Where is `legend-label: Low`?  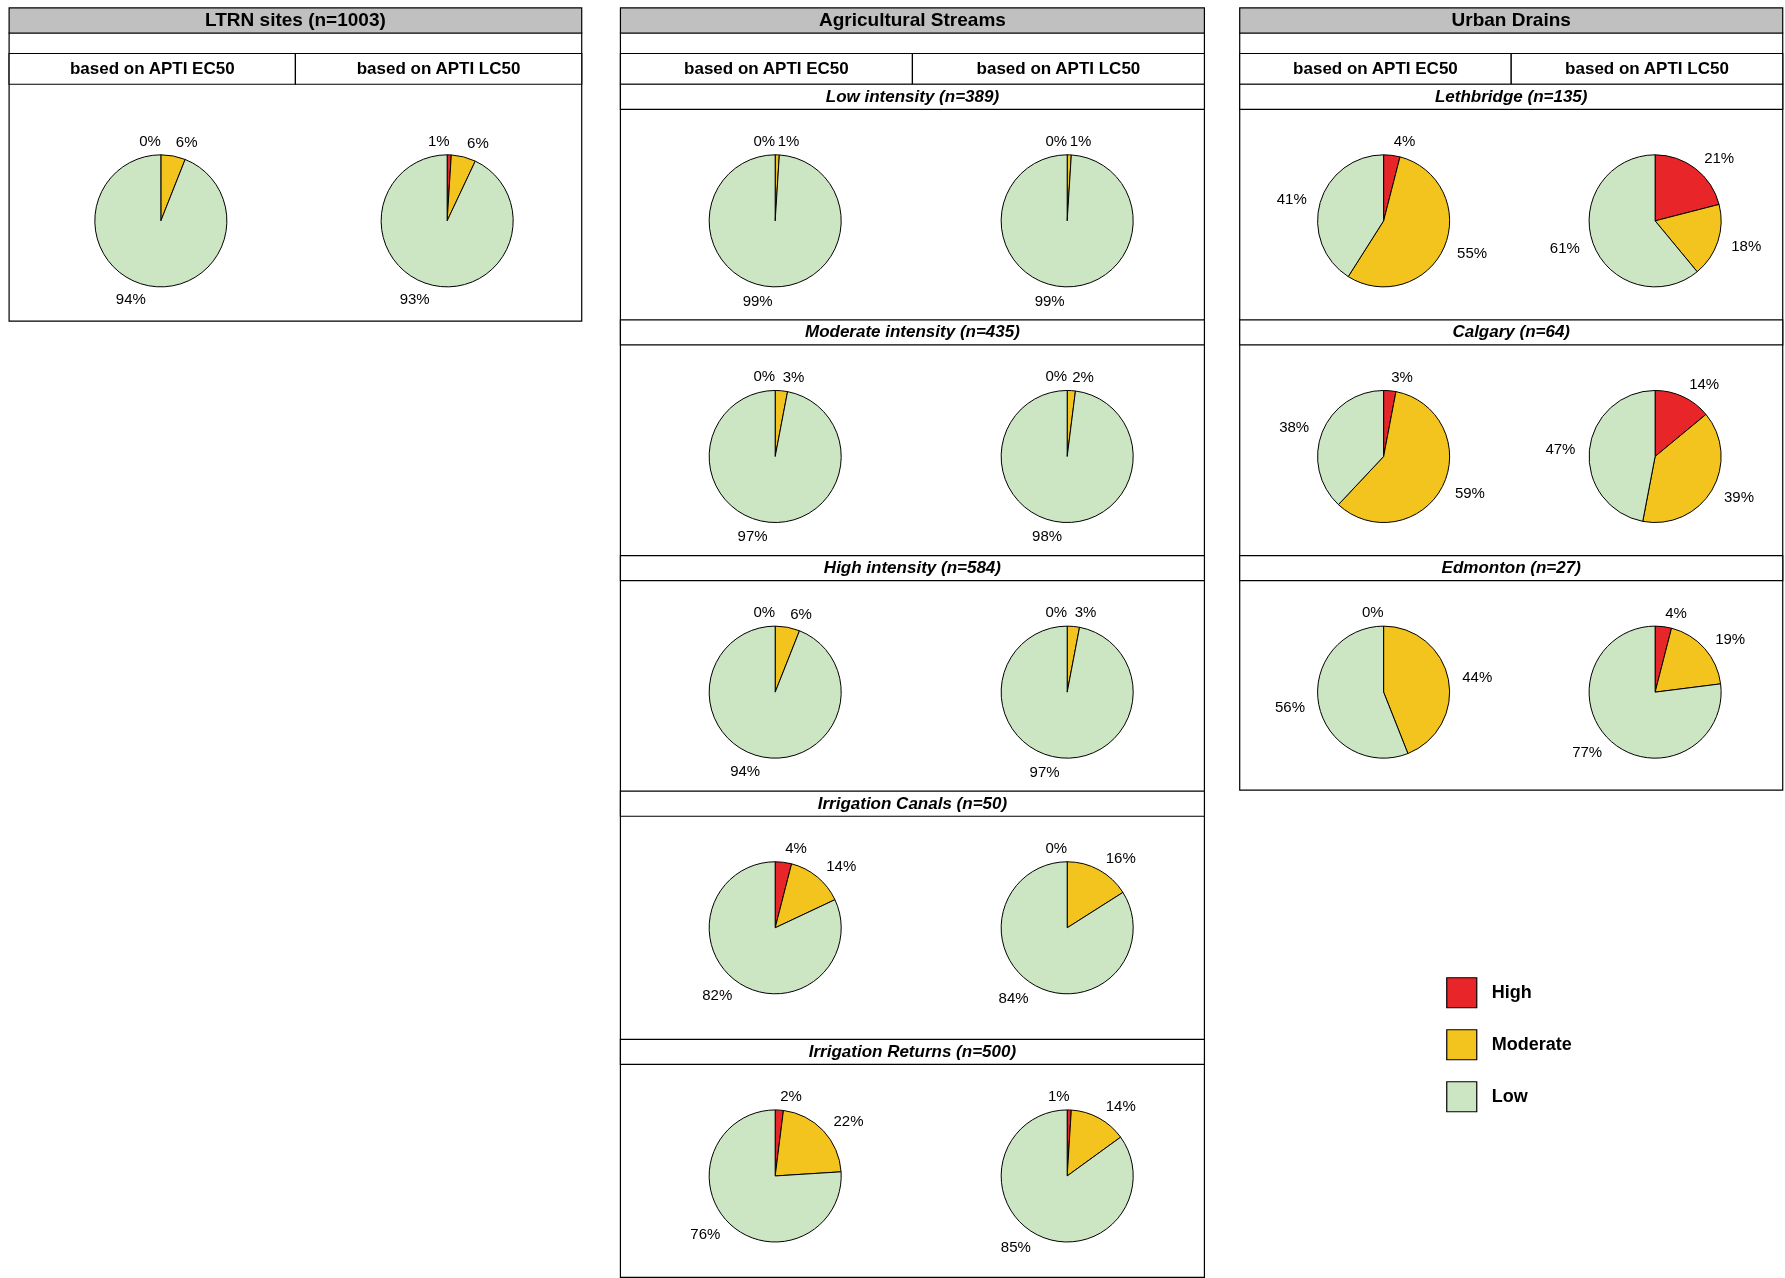
legend-label: Low is located at coordinates (1510, 1095).